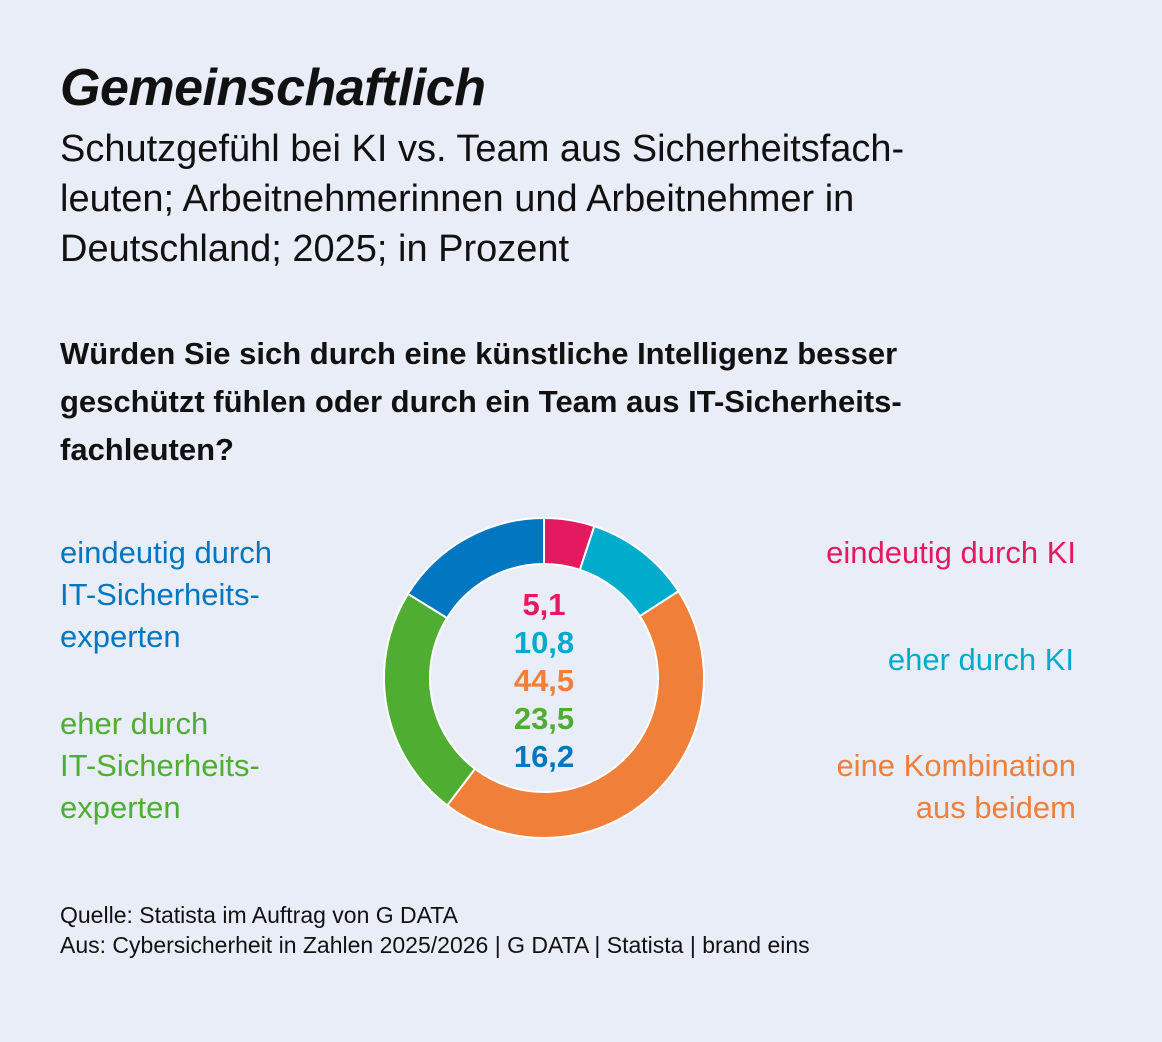  I want to click on label-line: aus beidem, so click(995, 807).